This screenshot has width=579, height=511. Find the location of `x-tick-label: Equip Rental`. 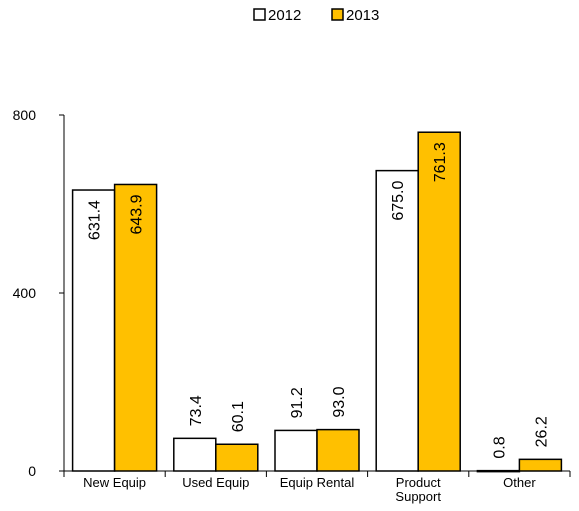

x-tick-label: Equip Rental is located at coordinates (317, 482).